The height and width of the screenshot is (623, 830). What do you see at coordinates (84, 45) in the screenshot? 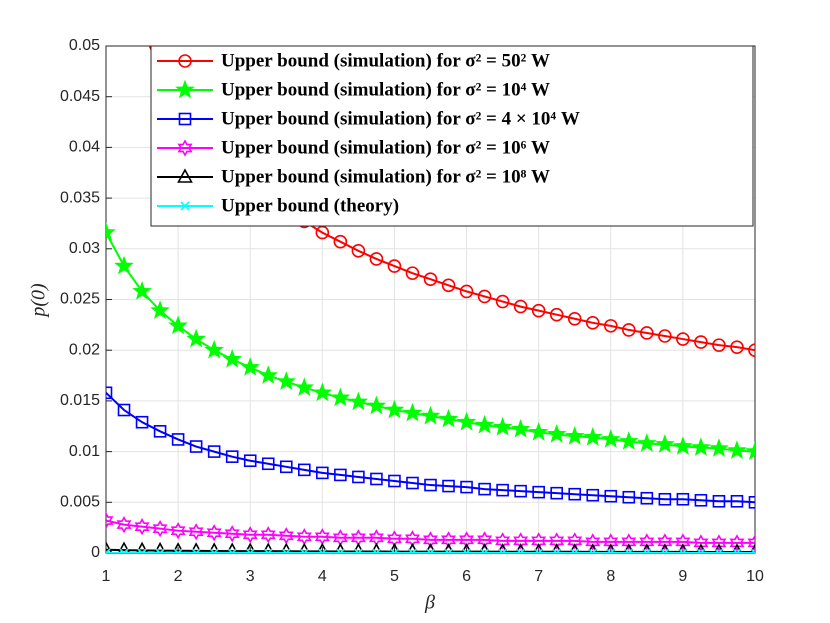
I see `y-tick-label: 0.05` at bounding box center [84, 45].